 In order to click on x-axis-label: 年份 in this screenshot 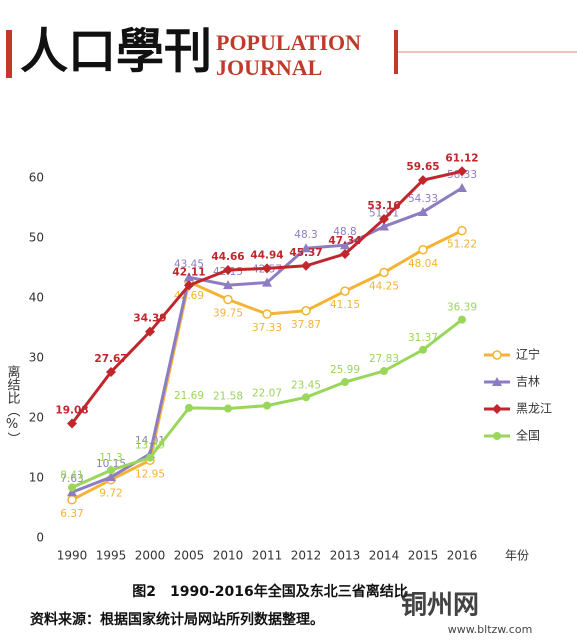, I will do `click(517, 556)`.